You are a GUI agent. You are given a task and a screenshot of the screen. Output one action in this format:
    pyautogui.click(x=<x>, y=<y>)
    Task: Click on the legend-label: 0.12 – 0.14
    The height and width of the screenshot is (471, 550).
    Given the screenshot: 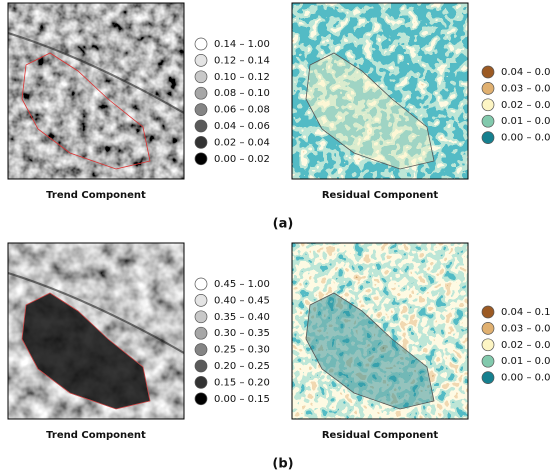 What is the action you would take?
    pyautogui.click(x=242, y=60)
    